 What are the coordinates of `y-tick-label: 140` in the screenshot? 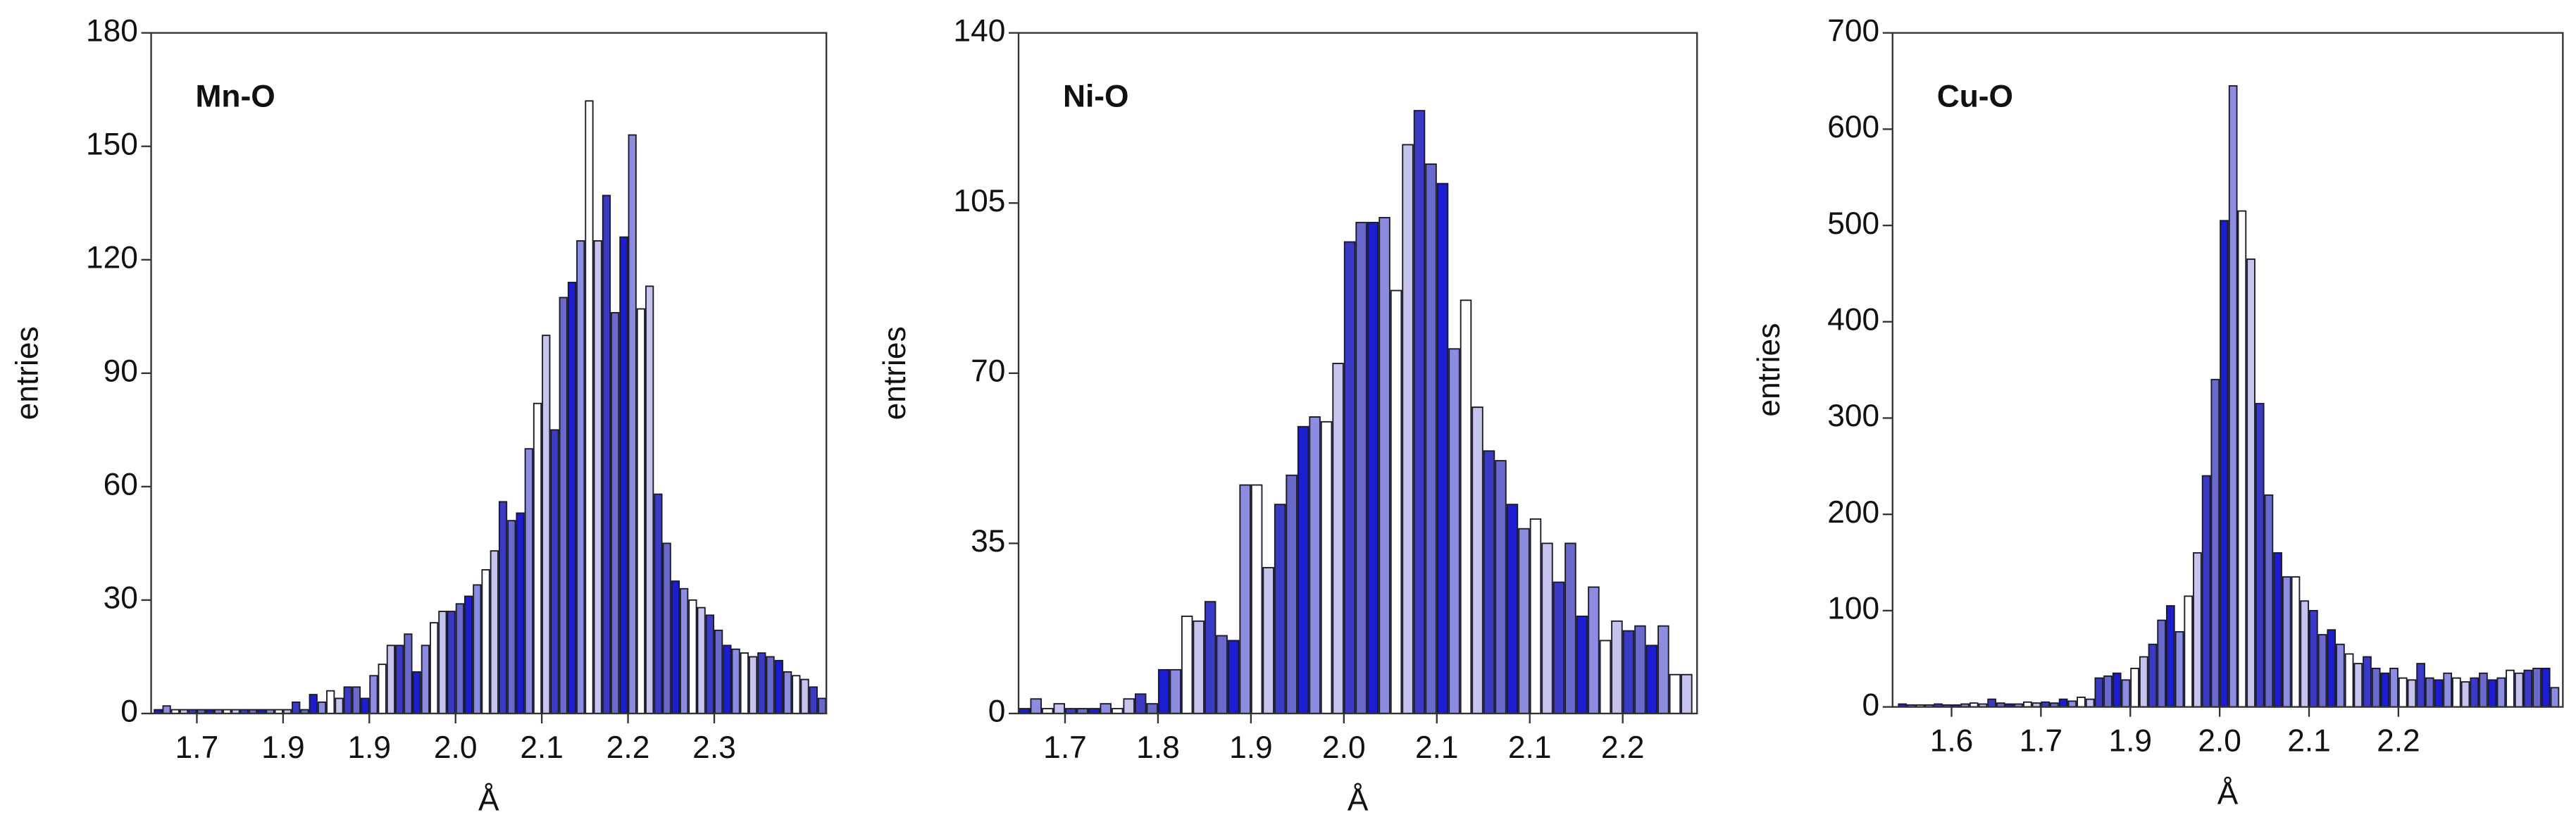 It's located at (979, 30).